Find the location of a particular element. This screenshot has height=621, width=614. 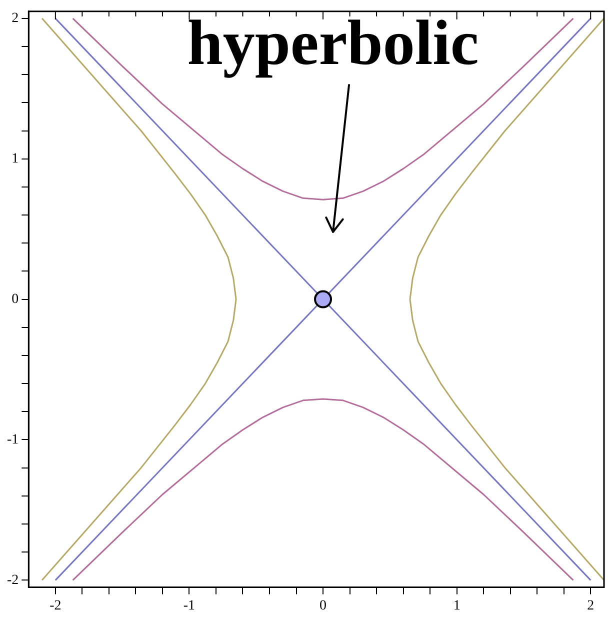

y-tick-label: 2 is located at coordinates (15, 18).